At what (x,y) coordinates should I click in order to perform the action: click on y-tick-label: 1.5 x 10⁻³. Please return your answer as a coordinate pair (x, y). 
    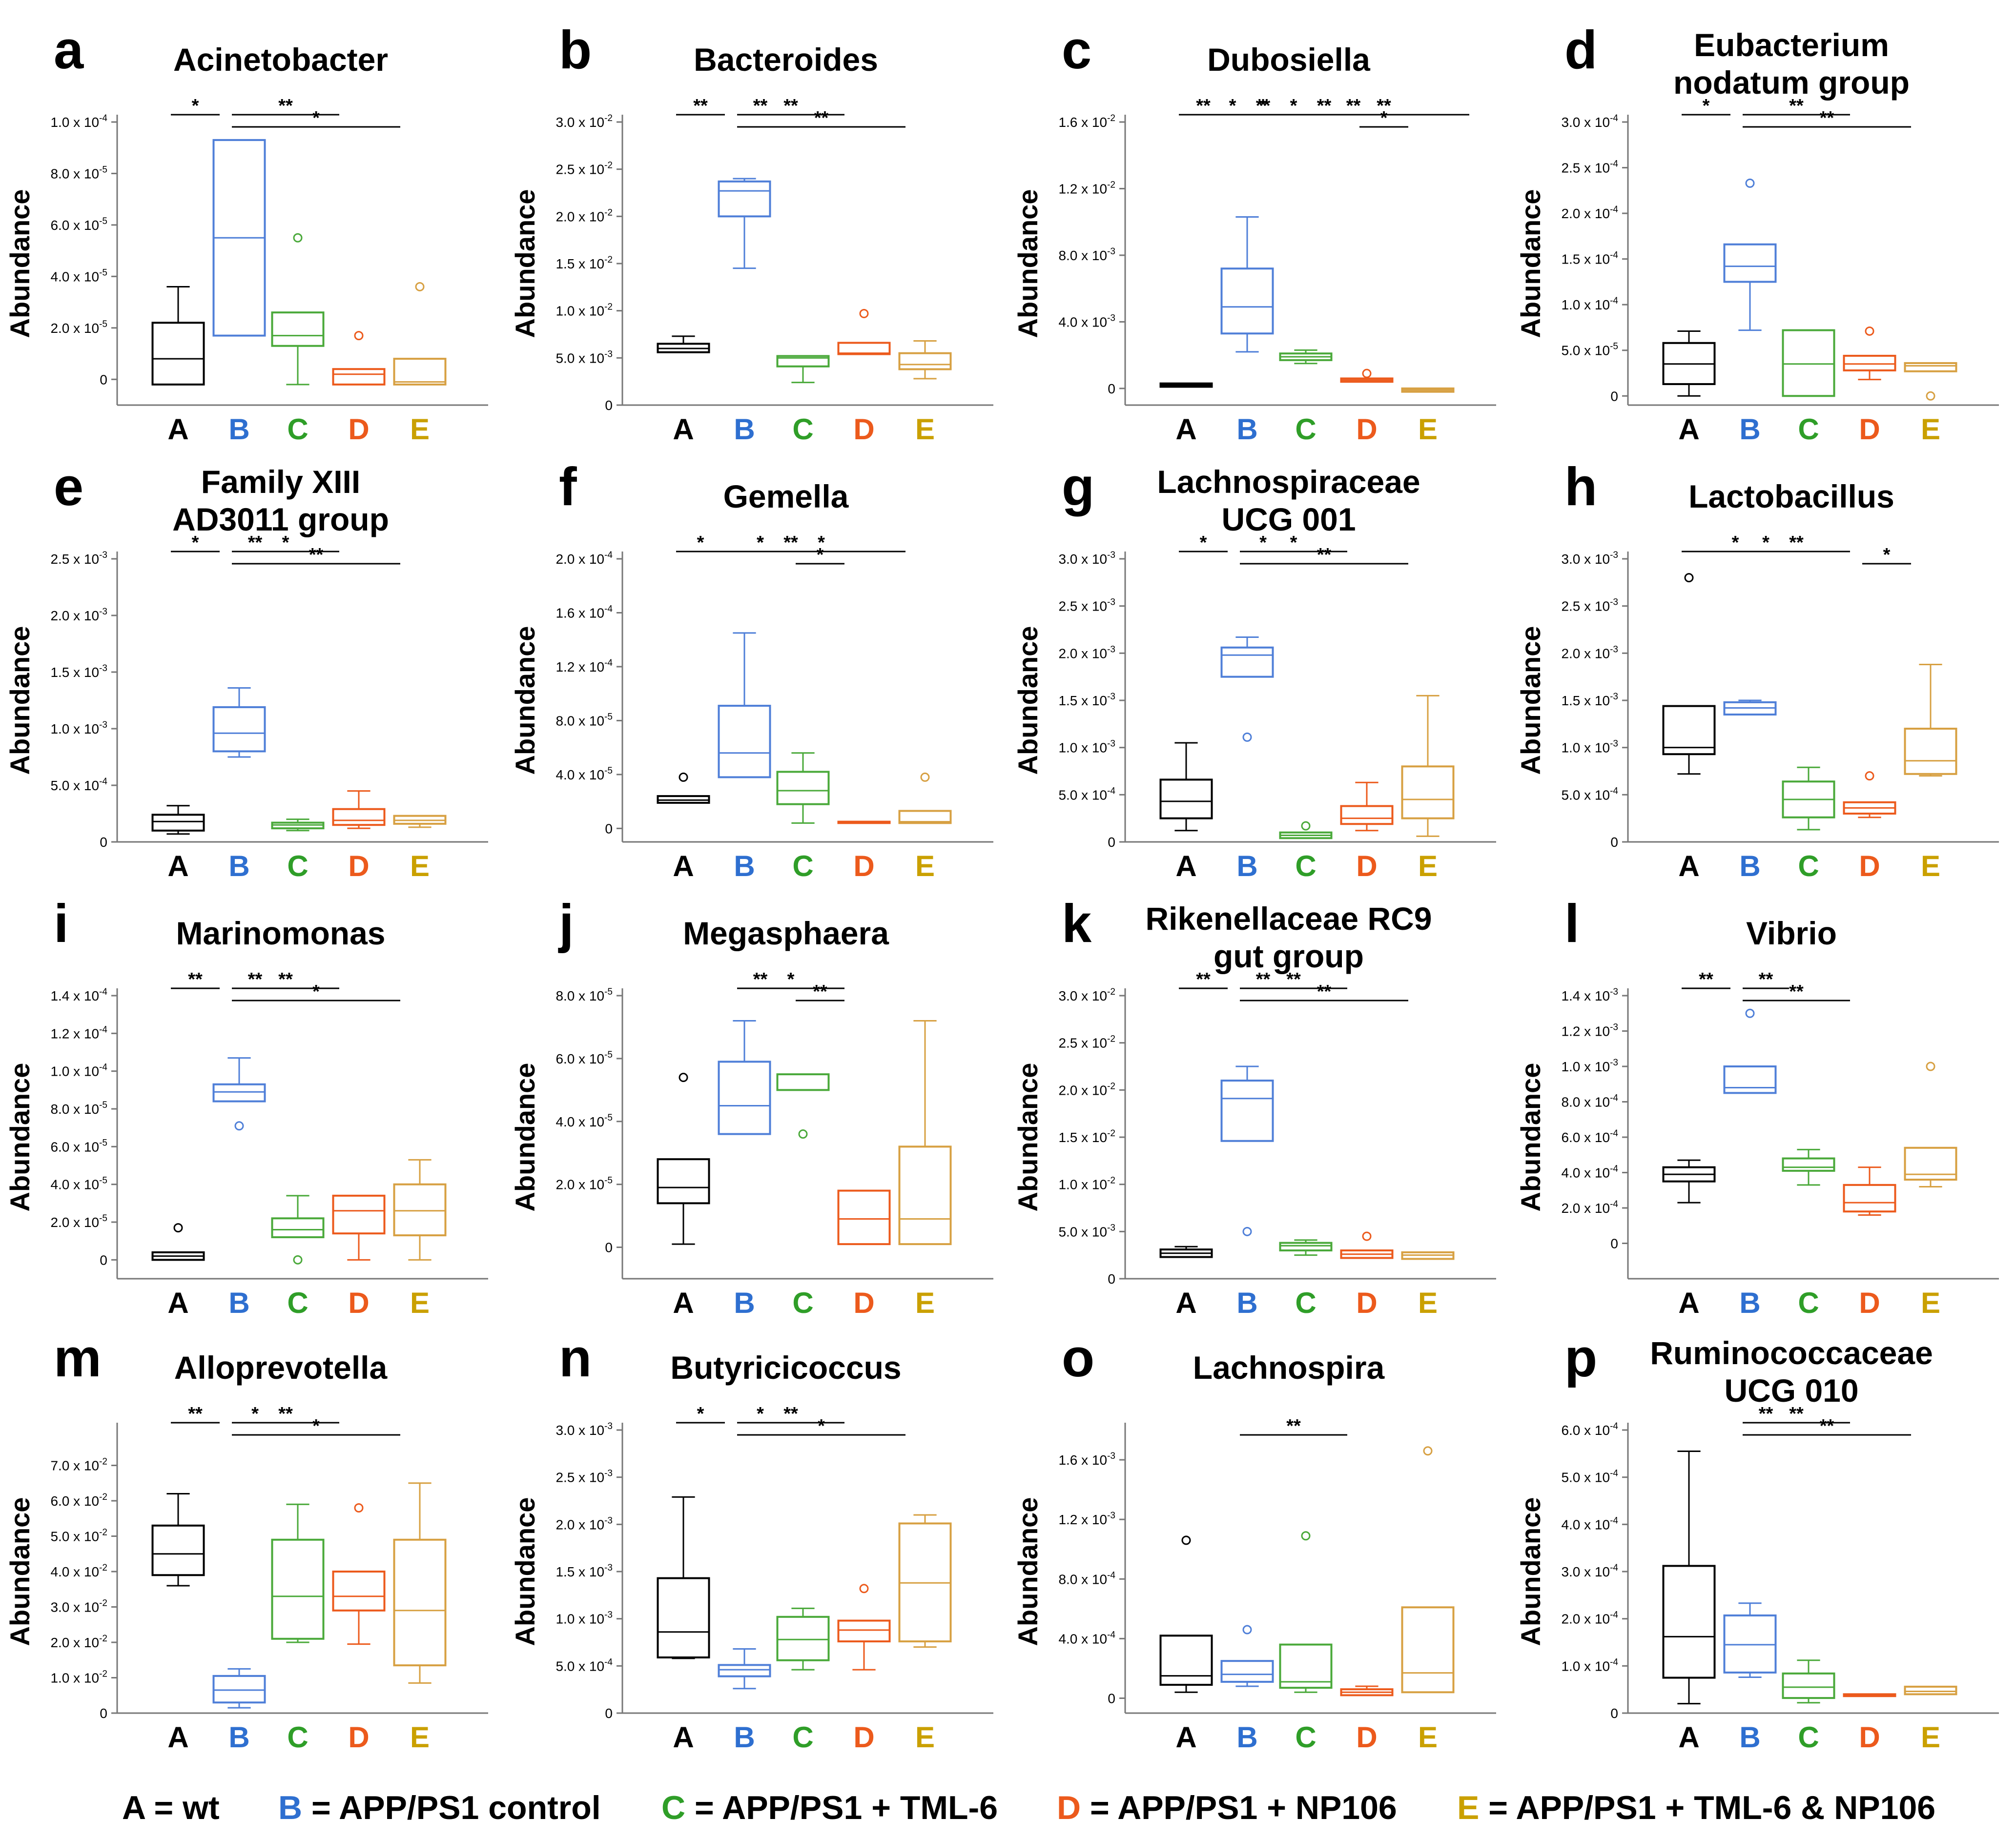
    Looking at the image, I should click on (78, 671).